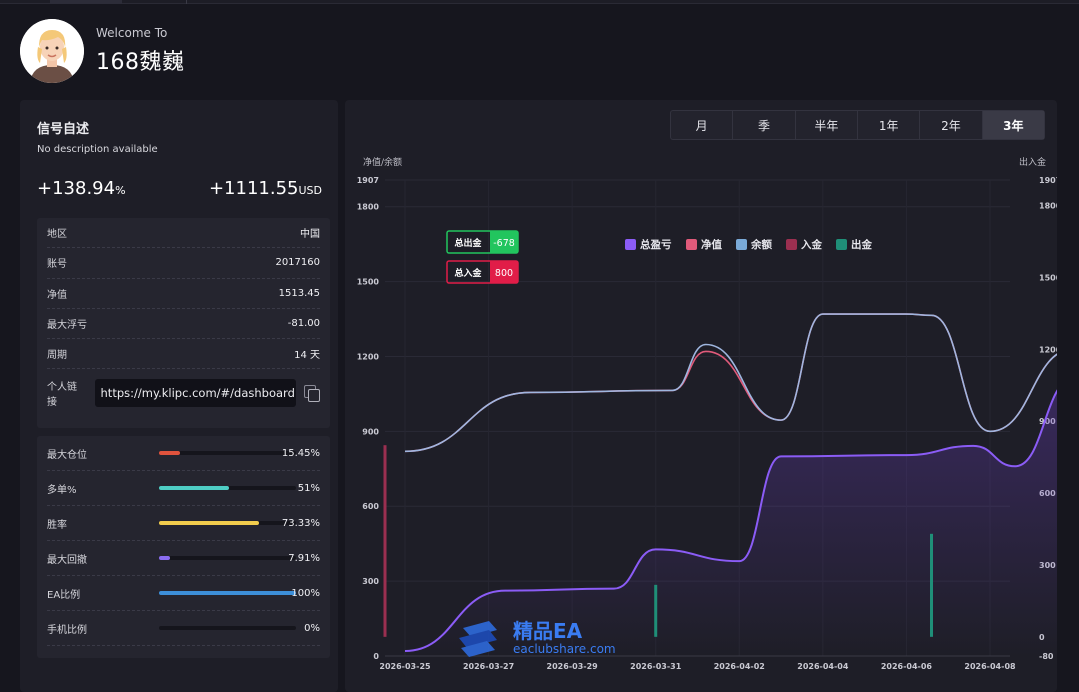  I want to click on right-axis-label: 出入金, so click(1032, 162).